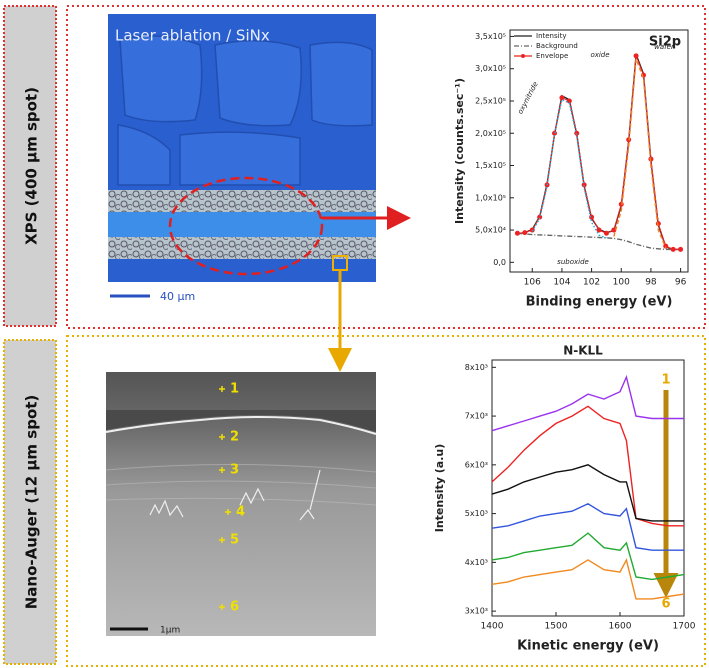 This screenshot has height=668, width=709. I want to click on point-label: 5, so click(234, 540).